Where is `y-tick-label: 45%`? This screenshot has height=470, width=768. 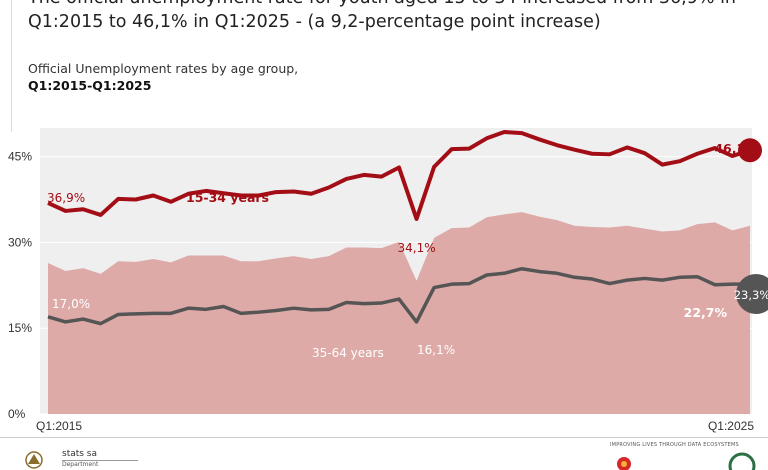
y-tick-label: 45% is located at coordinates (20, 157).